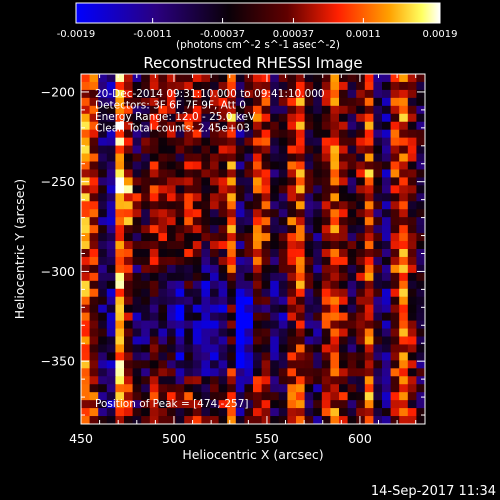  I want to click on colorbar-units: (photons cm^-2 s^-1 asec^-2), so click(258, 45).